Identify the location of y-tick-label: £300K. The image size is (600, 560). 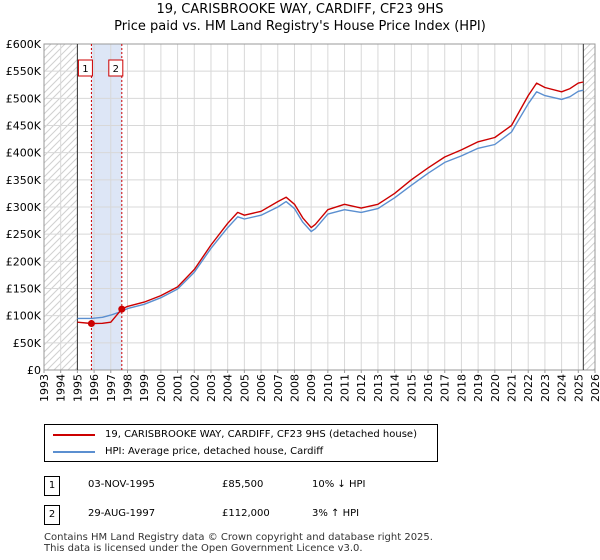
(24, 207).